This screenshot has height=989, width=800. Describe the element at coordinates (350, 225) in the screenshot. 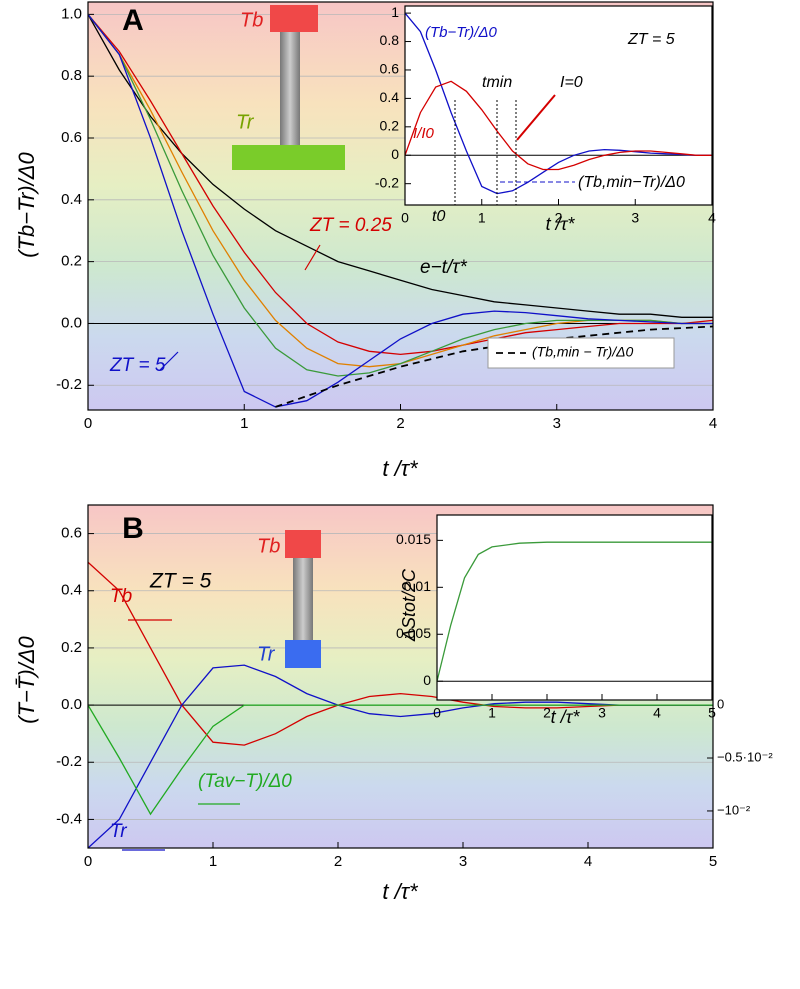

I see `series-label: ZT = 0.25` at that location.